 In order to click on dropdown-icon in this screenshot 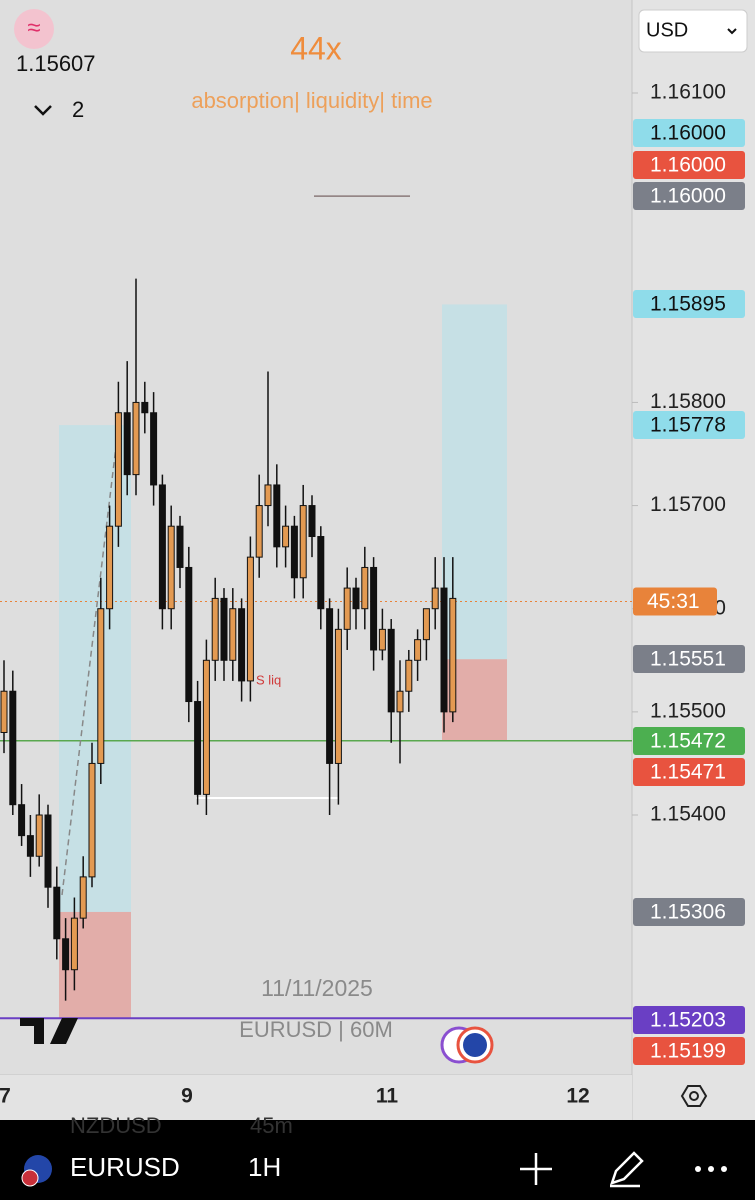, I will do `click(732, 31)`.